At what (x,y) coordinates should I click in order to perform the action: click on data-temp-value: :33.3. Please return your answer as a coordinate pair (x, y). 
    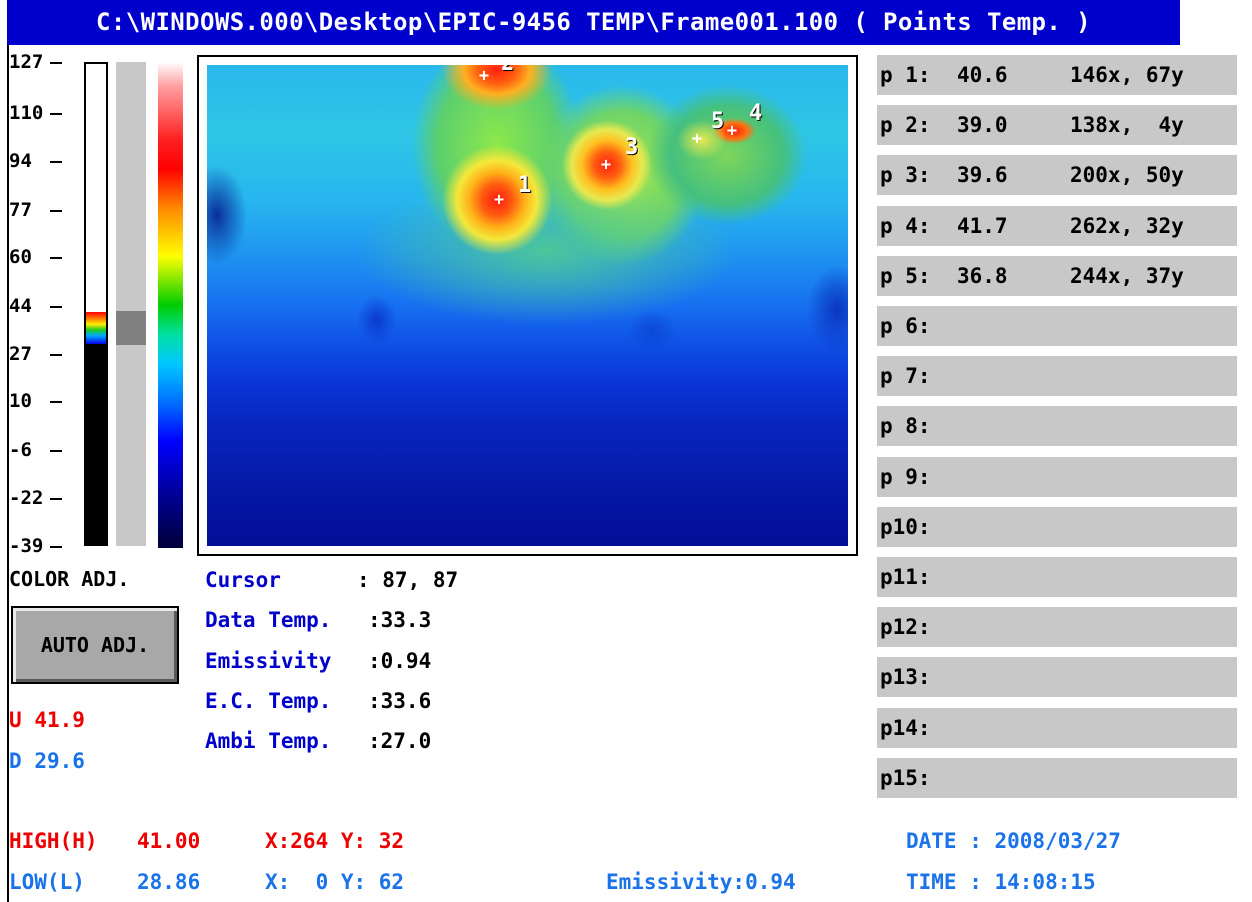
    Looking at the image, I should click on (400, 620).